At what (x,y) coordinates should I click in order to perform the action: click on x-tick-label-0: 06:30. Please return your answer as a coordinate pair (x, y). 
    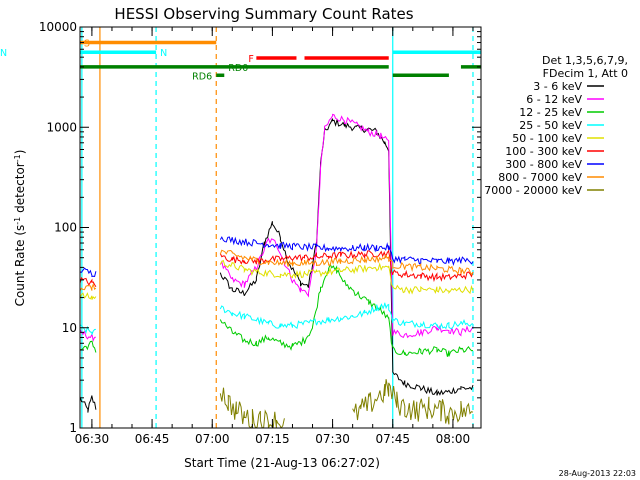
    Looking at the image, I should click on (92, 439).